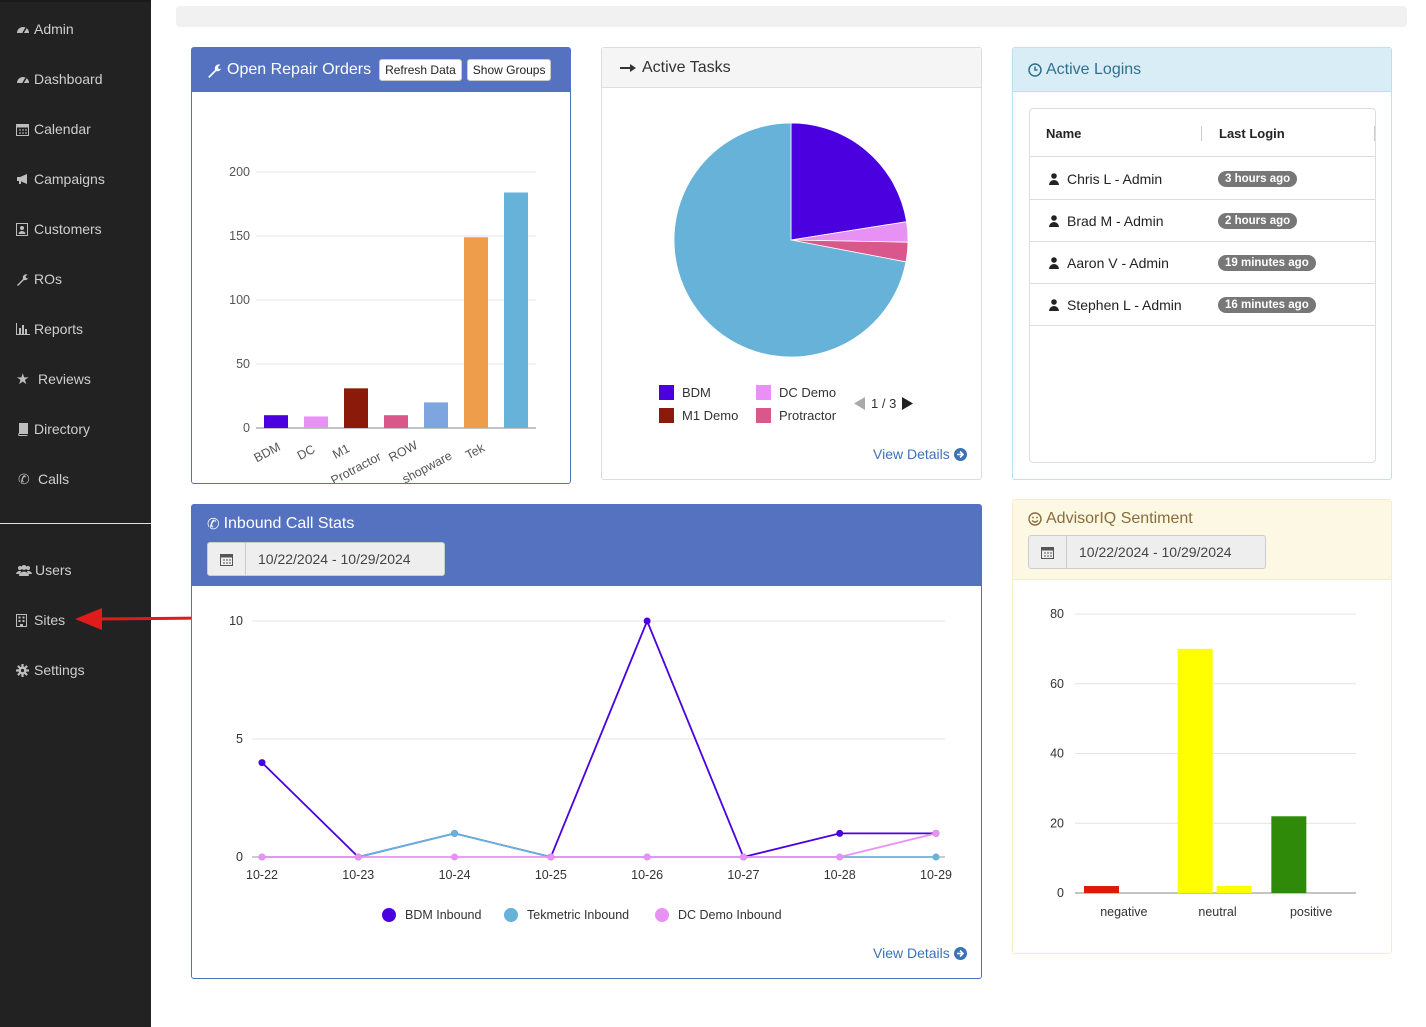 The width and height of the screenshot is (1426, 1027). Describe the element at coordinates (1118, 262) in the screenshot. I see `user-name: Aaron V - Admin` at that location.